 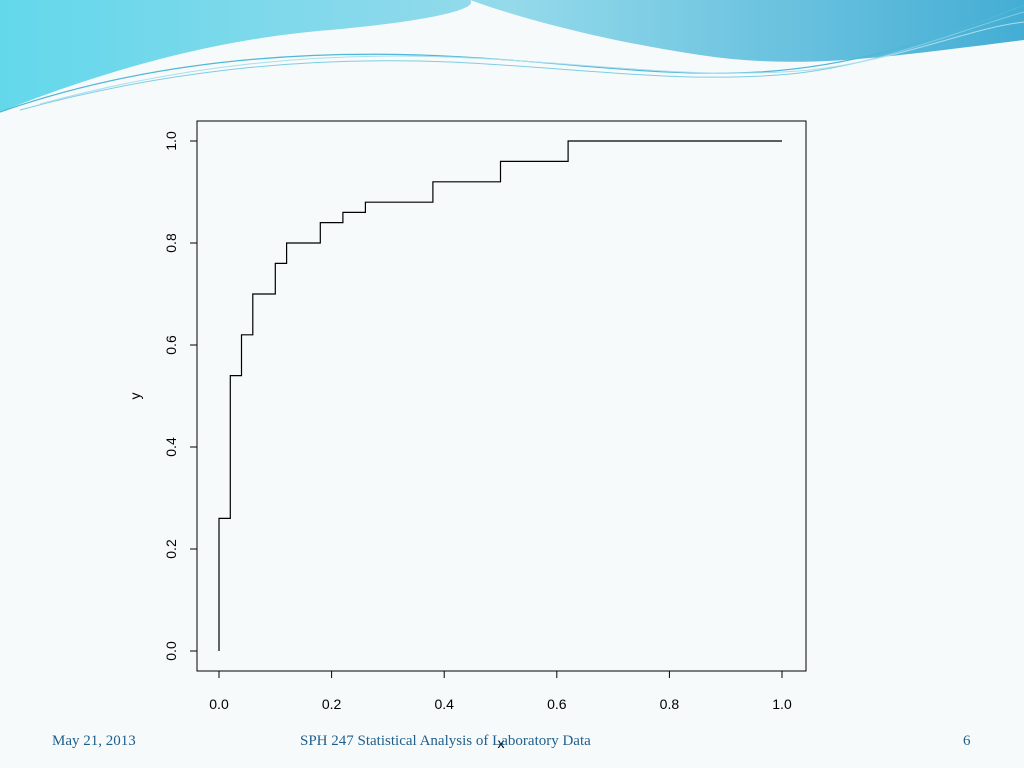 I want to click on x-tick-label: 1.0, so click(x=782, y=704).